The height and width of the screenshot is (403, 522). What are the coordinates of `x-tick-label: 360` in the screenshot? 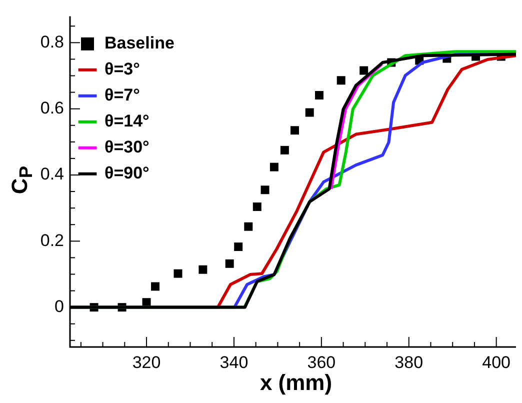 It's located at (321, 362).